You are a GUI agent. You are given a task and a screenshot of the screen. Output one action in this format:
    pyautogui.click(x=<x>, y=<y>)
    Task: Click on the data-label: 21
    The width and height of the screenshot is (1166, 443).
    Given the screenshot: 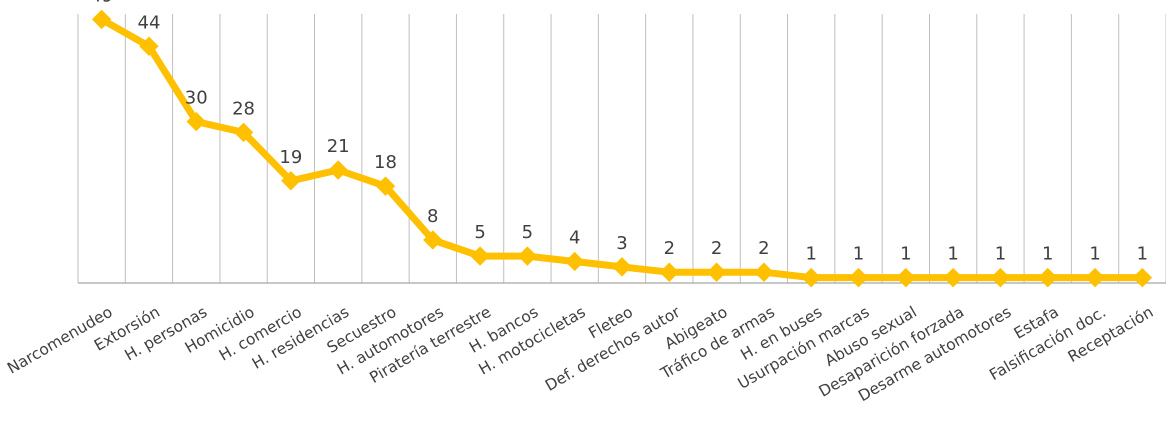 What is the action you would take?
    pyautogui.click(x=338, y=146)
    